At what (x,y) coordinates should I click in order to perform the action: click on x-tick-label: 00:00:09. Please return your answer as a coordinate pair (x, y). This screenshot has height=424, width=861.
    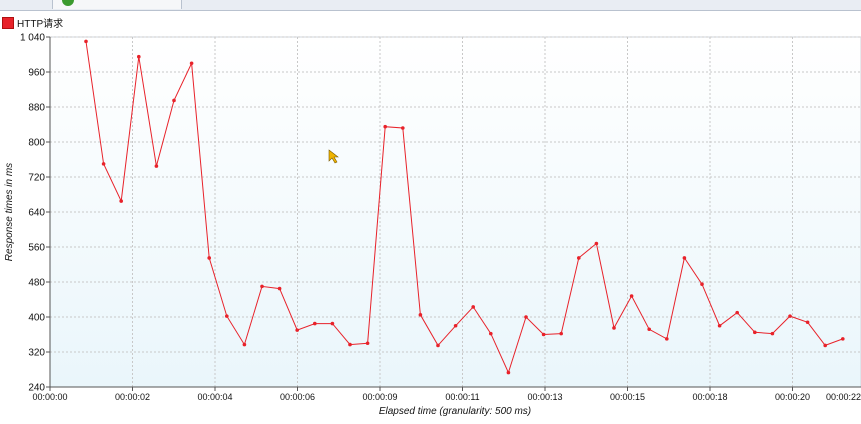
    Looking at the image, I should click on (379, 397).